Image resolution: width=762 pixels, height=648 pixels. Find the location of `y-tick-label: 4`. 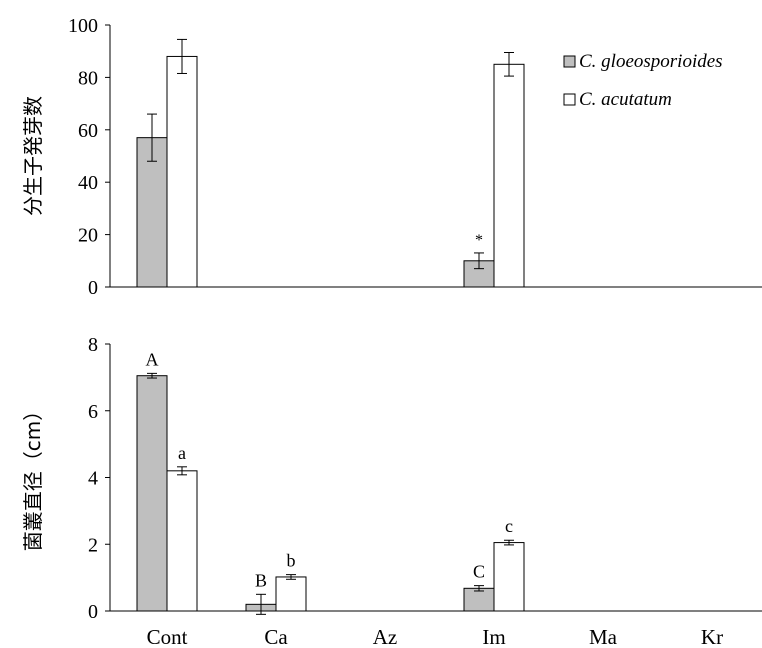

y-tick-label: 4 is located at coordinates (93, 479).